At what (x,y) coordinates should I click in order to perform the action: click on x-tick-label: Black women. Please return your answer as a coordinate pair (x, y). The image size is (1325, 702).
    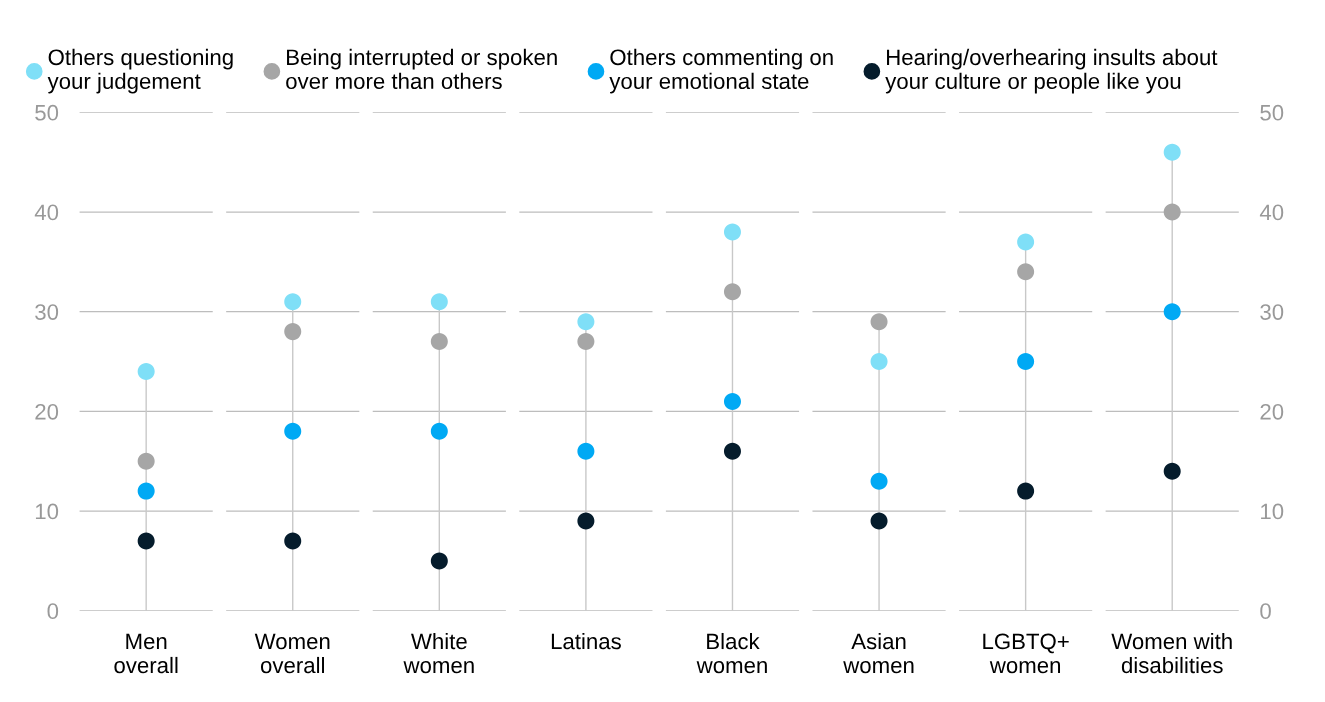
    Looking at the image, I should click on (731, 653).